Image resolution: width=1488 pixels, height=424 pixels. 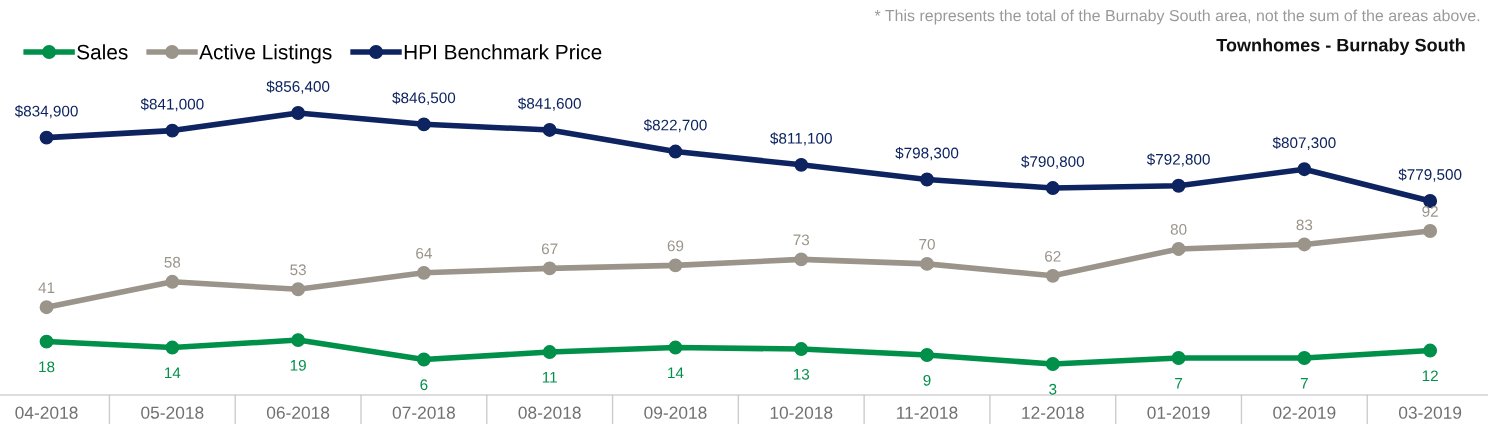 I want to click on data-label: 70, so click(x=927, y=244).